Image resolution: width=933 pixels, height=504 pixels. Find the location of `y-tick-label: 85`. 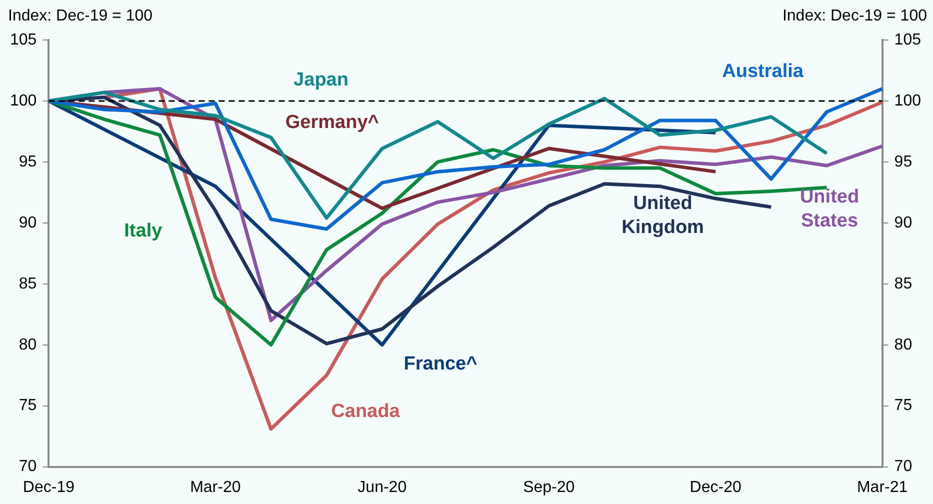

y-tick-label: 85 is located at coordinates (27, 283).